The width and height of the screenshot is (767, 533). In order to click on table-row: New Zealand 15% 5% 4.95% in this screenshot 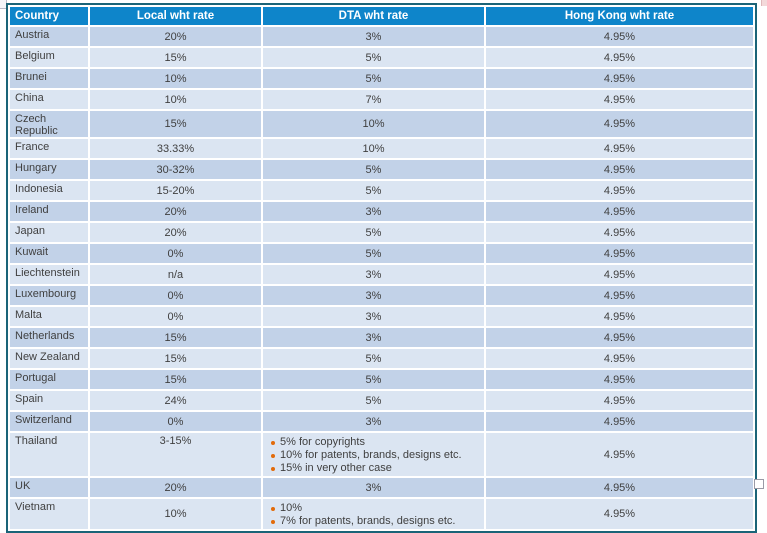, I will do `click(381, 358)`.